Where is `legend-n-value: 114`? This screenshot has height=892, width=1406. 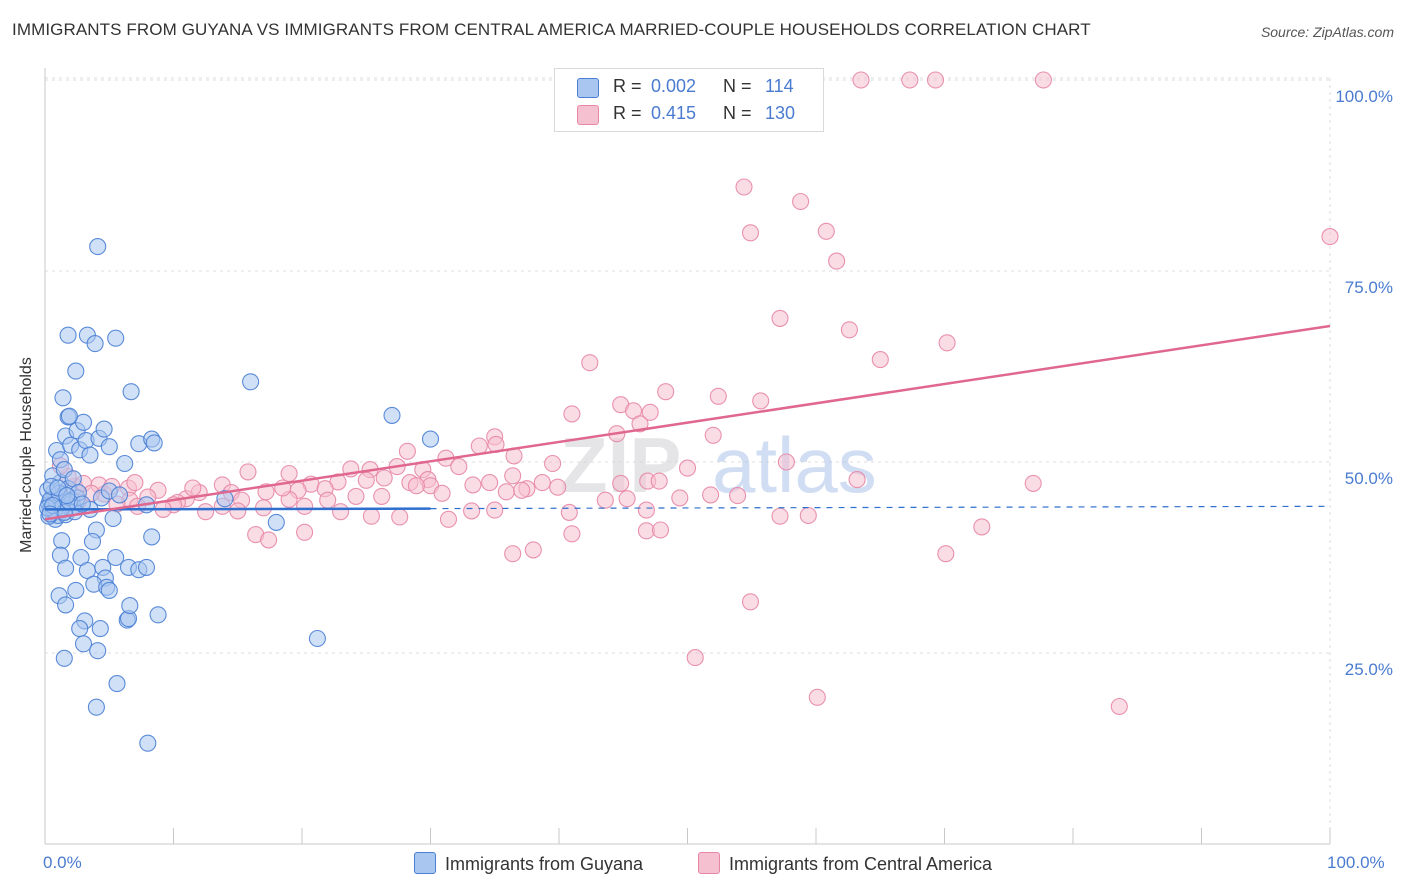 legend-n-value: 114 is located at coordinates (779, 86).